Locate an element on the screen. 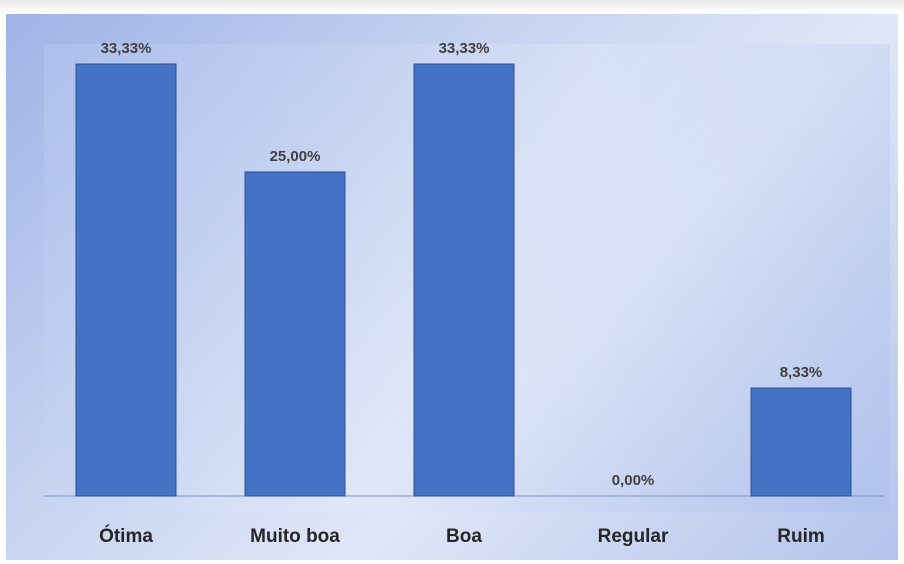 This screenshot has height=564, width=904. data-label-0: 33,33% is located at coordinates (126, 48).